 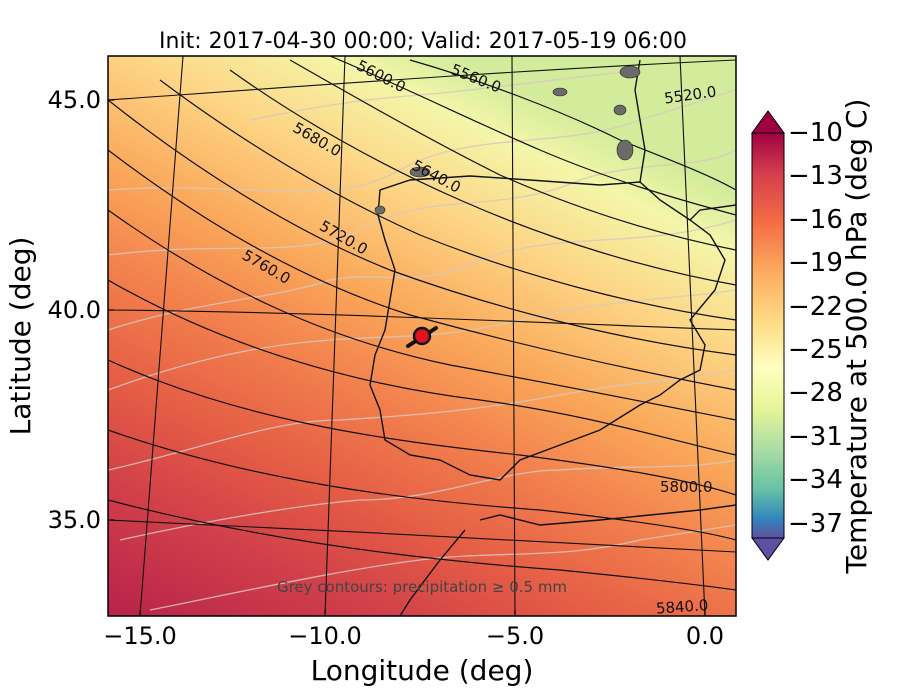 What do you see at coordinates (74, 100) in the screenshot?
I see `y-tick-label: 45.0` at bounding box center [74, 100].